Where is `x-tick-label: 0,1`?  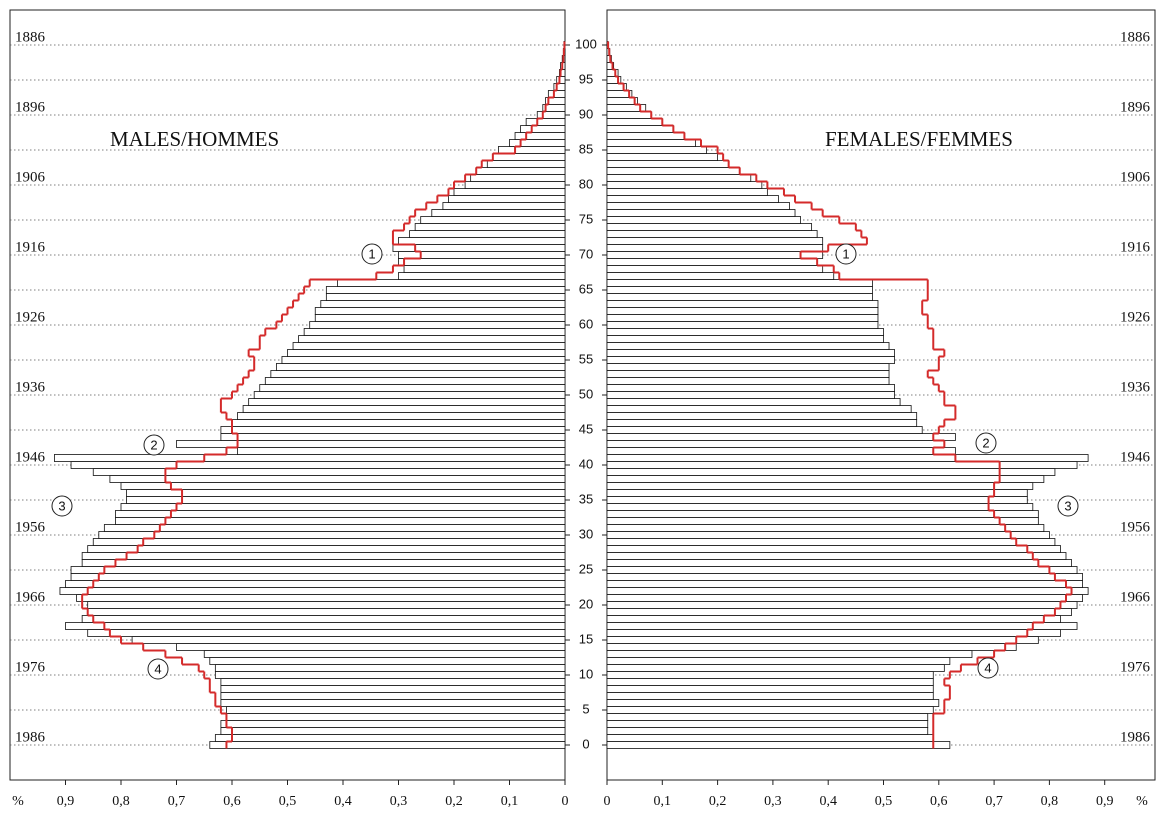 x-tick-label: 0,1 is located at coordinates (663, 801).